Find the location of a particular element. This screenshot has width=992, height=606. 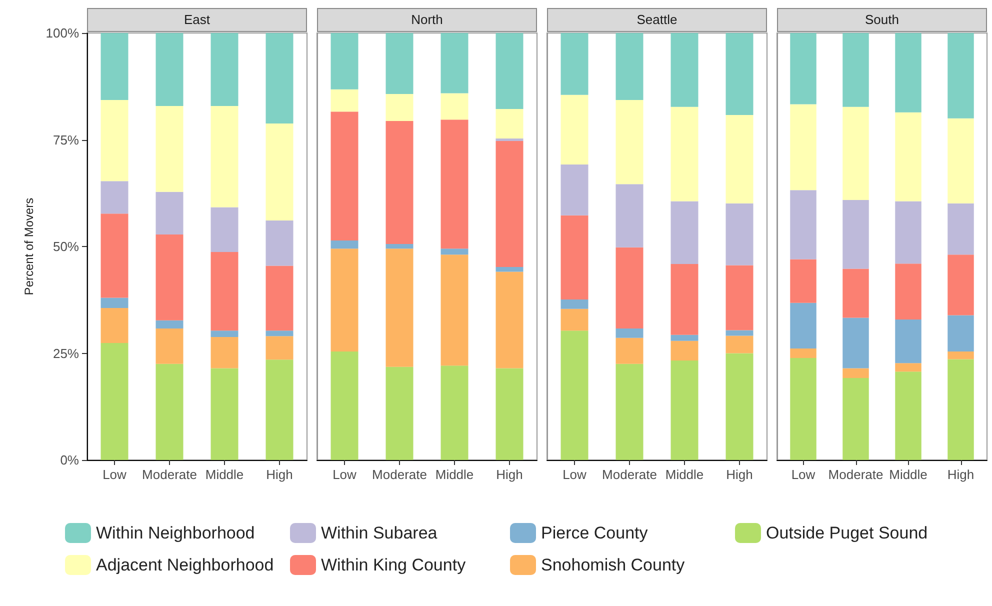

legend-label: Within Neighborhood is located at coordinates (175, 533).